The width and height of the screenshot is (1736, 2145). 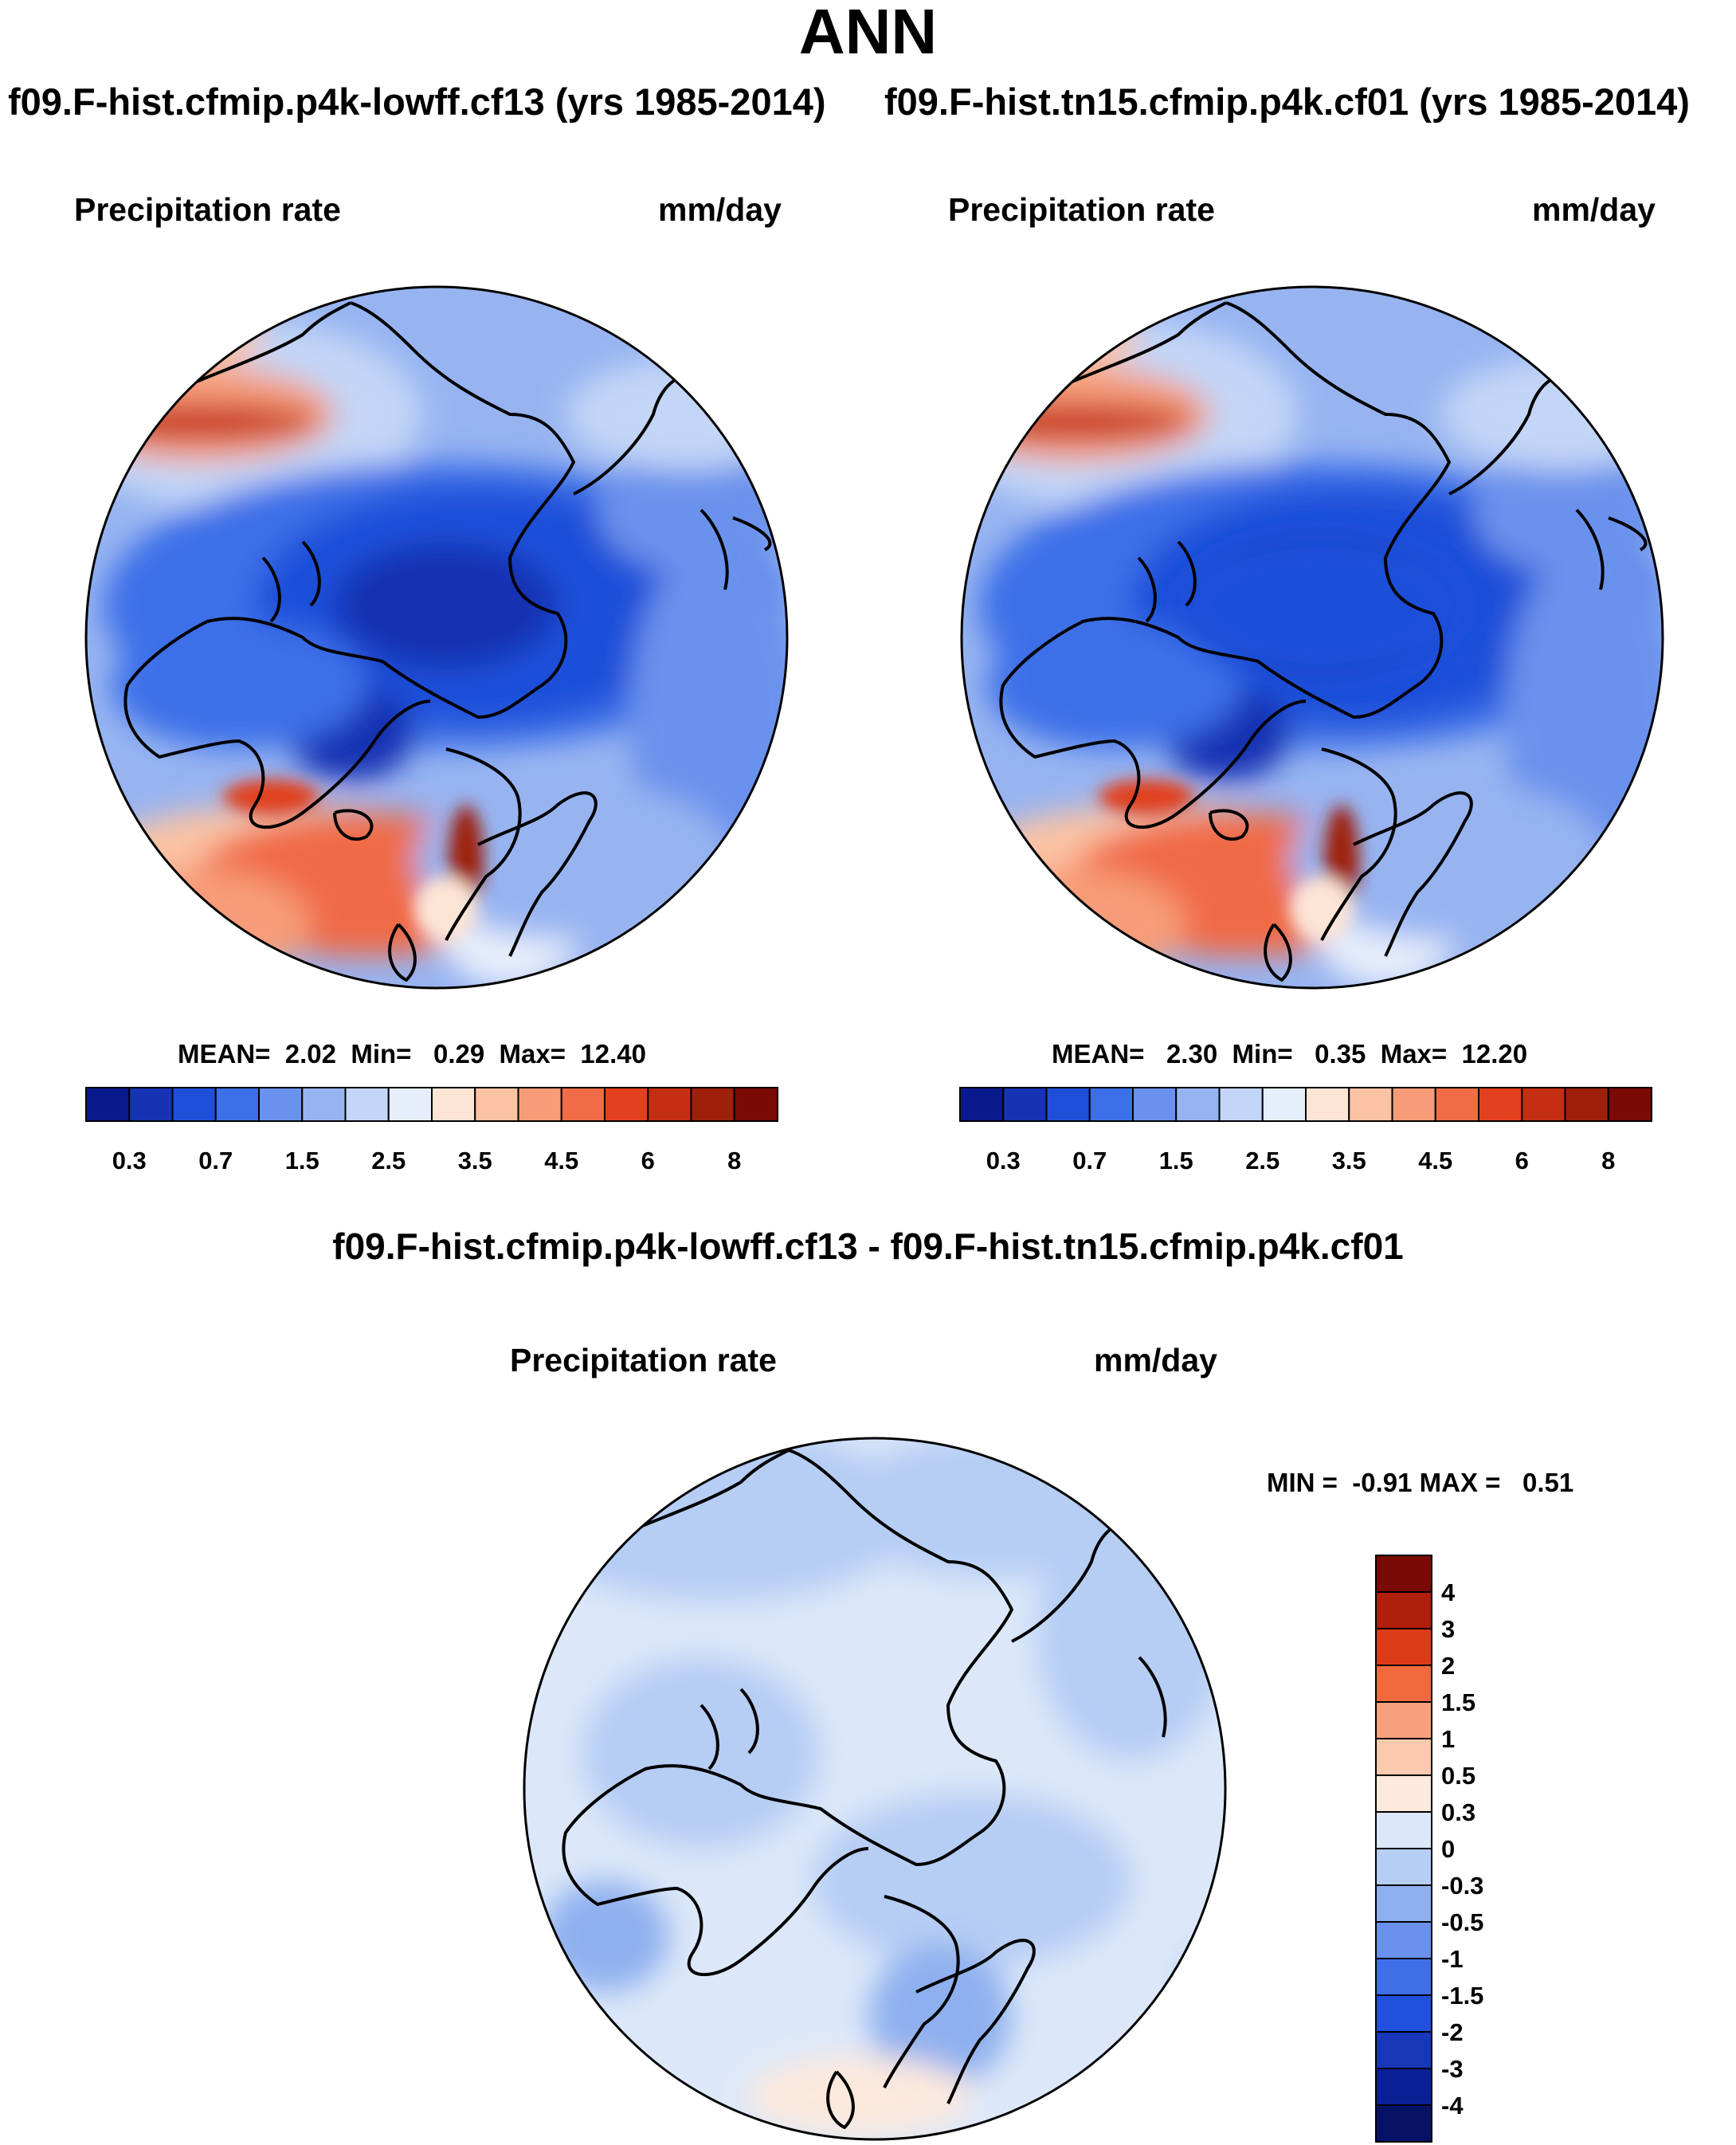 I want to click on case2-colorbar-tick-label: 2.5, so click(x=1262, y=1160).